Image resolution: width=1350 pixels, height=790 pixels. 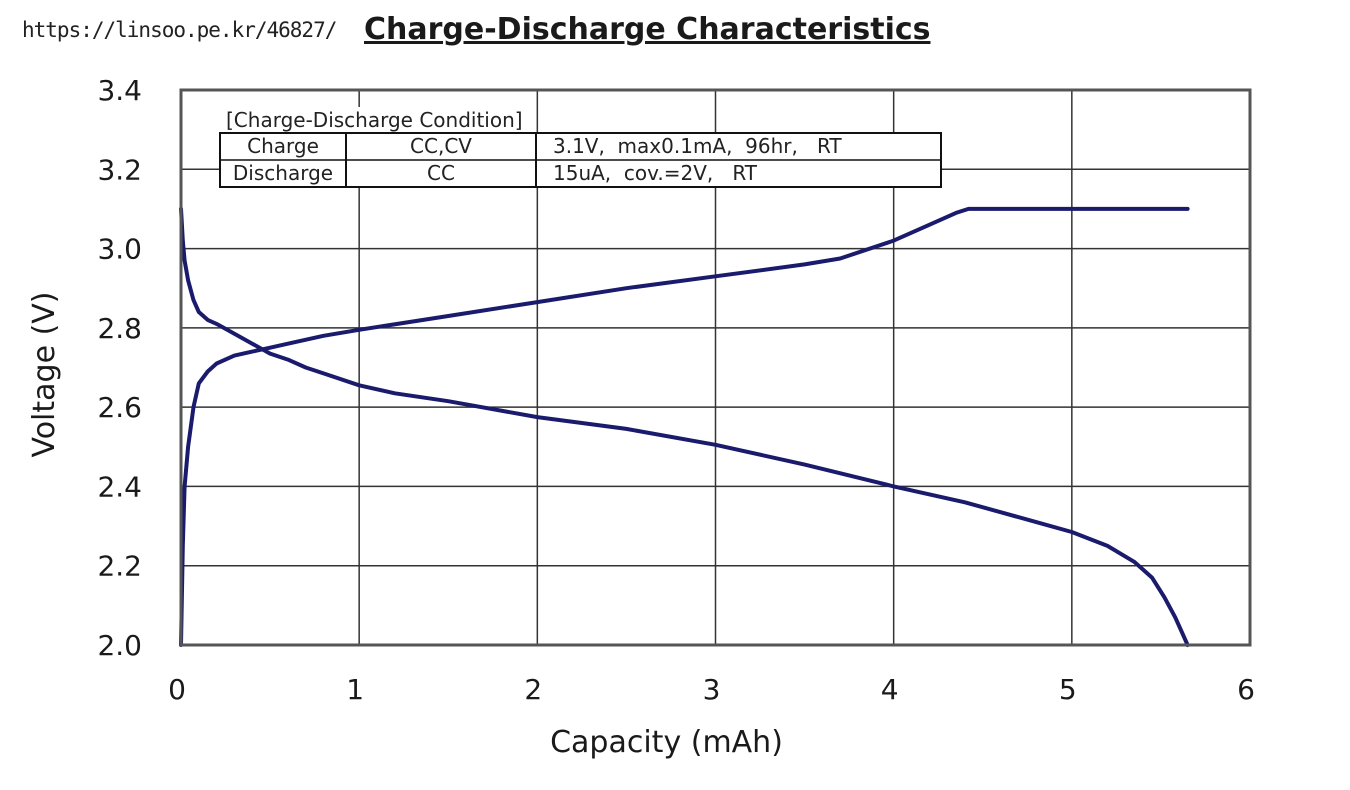 I want to click on y-tick-label: 2.8, so click(x=119, y=328).